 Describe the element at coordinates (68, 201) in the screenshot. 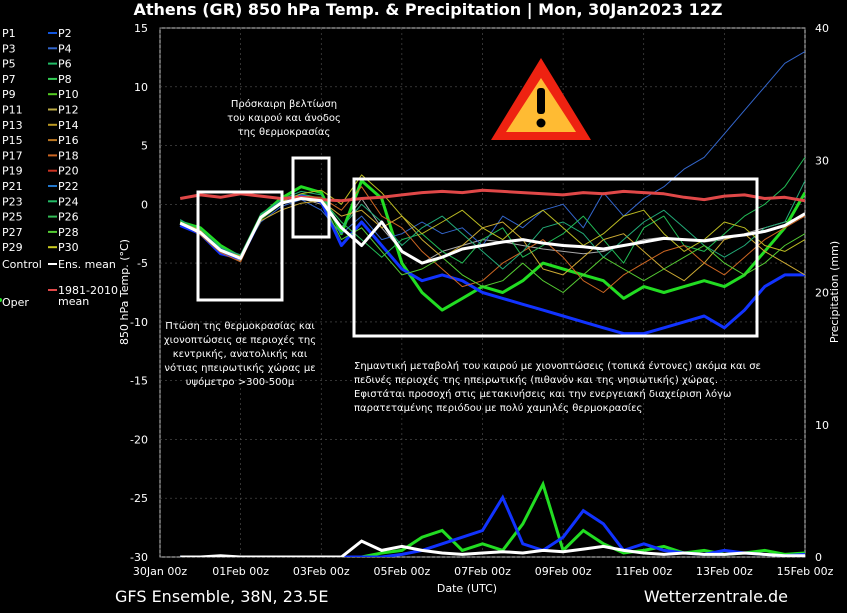

I see `legend-label-p24: P24` at that location.